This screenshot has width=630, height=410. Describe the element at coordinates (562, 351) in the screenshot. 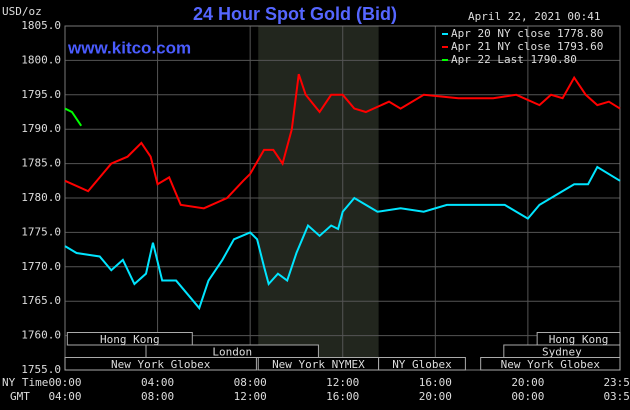

I see `session-label: Sydney` at that location.